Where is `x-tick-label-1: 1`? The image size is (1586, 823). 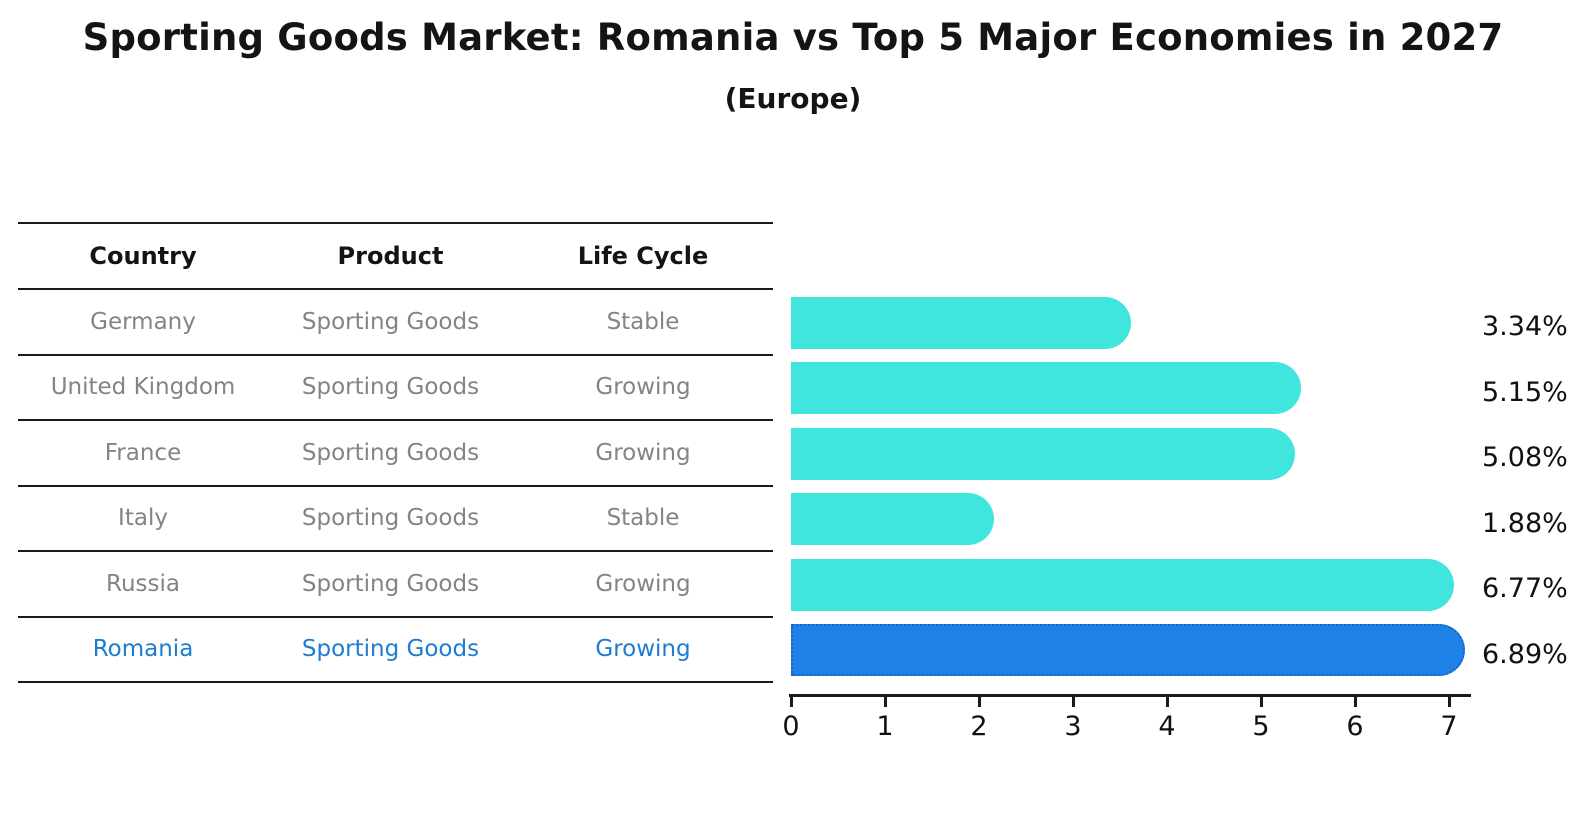 x-tick-label-1: 1 is located at coordinates (885, 726).